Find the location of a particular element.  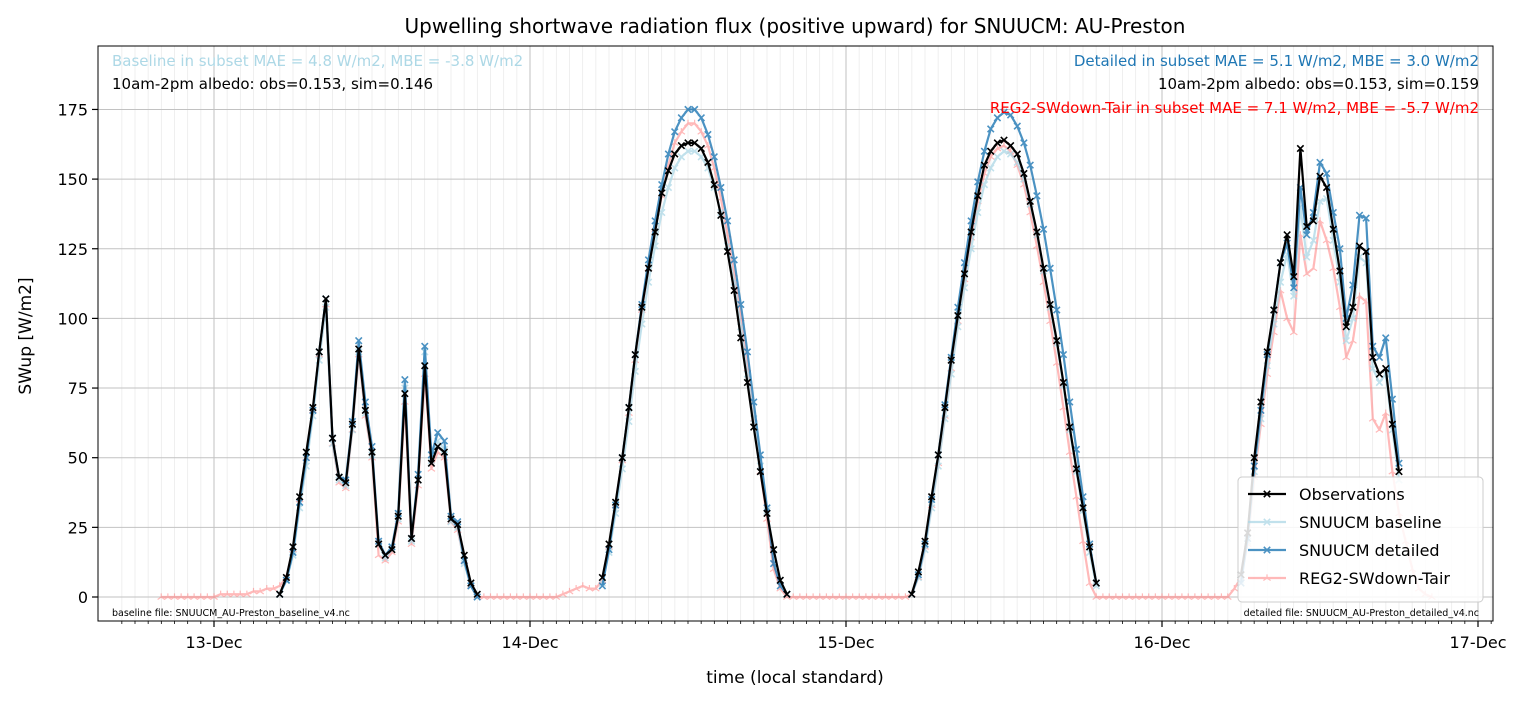

y-axis-label: SWup [W/m2] is located at coordinates (26, 335).